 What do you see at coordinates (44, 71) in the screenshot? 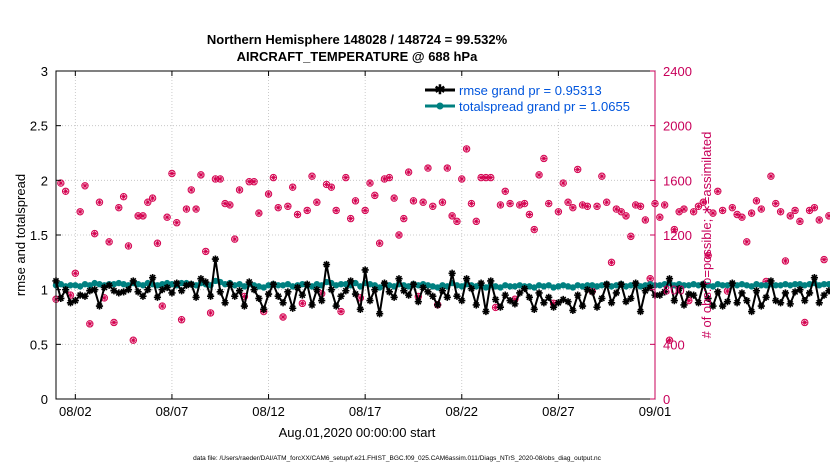
I see `y-tick-label-left: 3` at bounding box center [44, 71].